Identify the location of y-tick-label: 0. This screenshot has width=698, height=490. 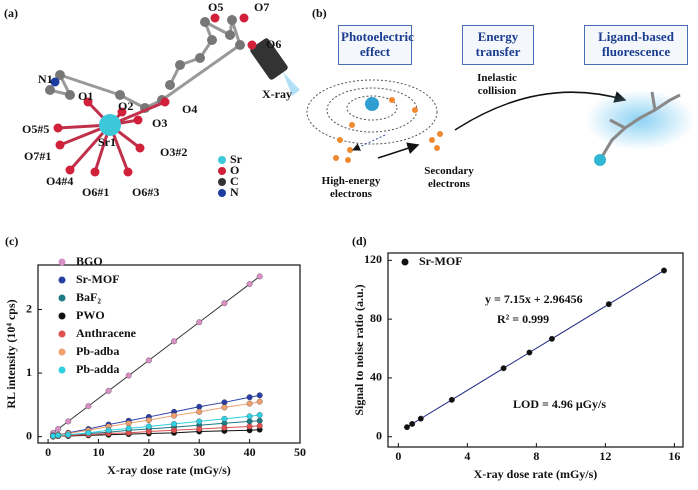
(379, 435).